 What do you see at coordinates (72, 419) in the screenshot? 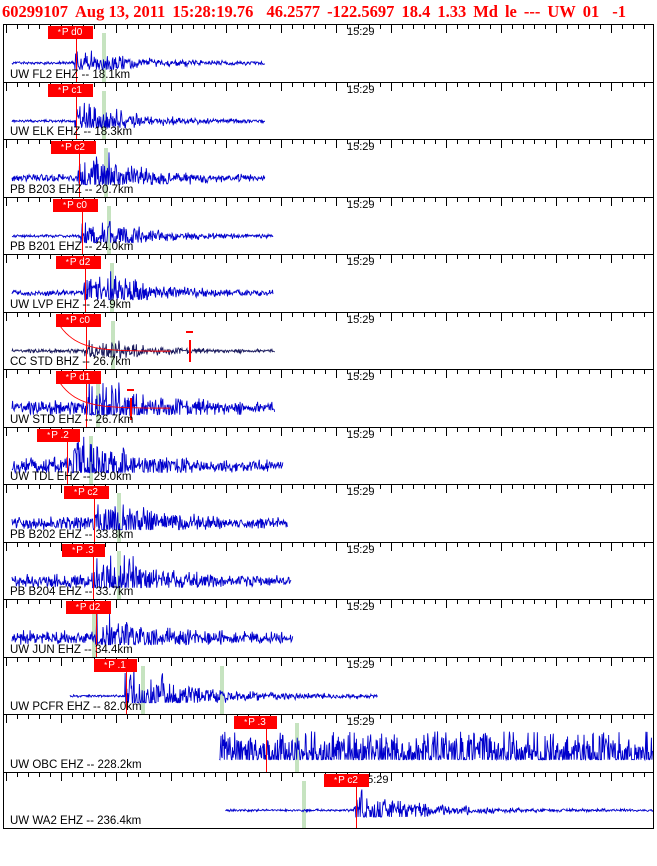
I see `station-label: UW STD EHZ -- 26.7km` at bounding box center [72, 419].